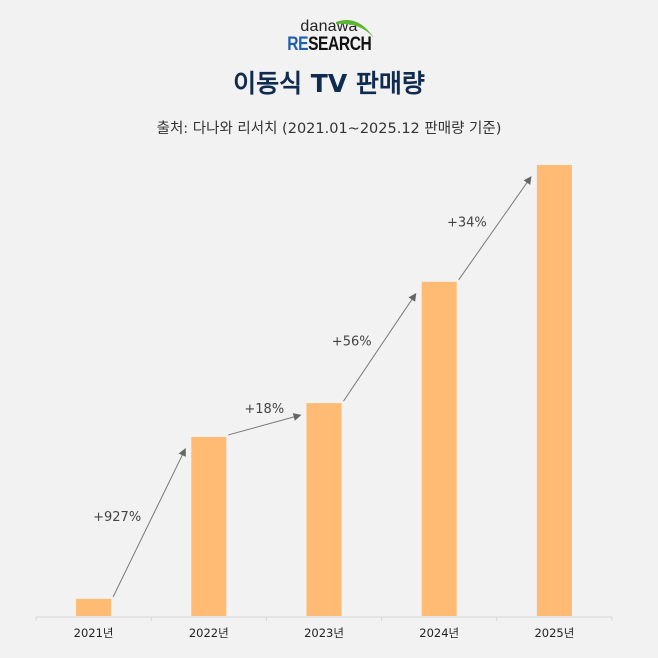 The image size is (658, 658). I want to click on bar-2024년, so click(439, 448).